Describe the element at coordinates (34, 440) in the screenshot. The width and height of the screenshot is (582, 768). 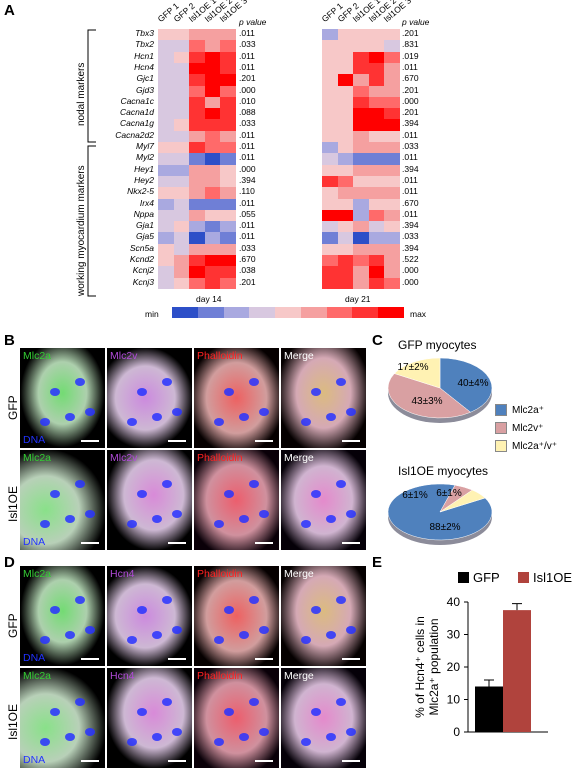
I see `dna-label: DNA` at that location.